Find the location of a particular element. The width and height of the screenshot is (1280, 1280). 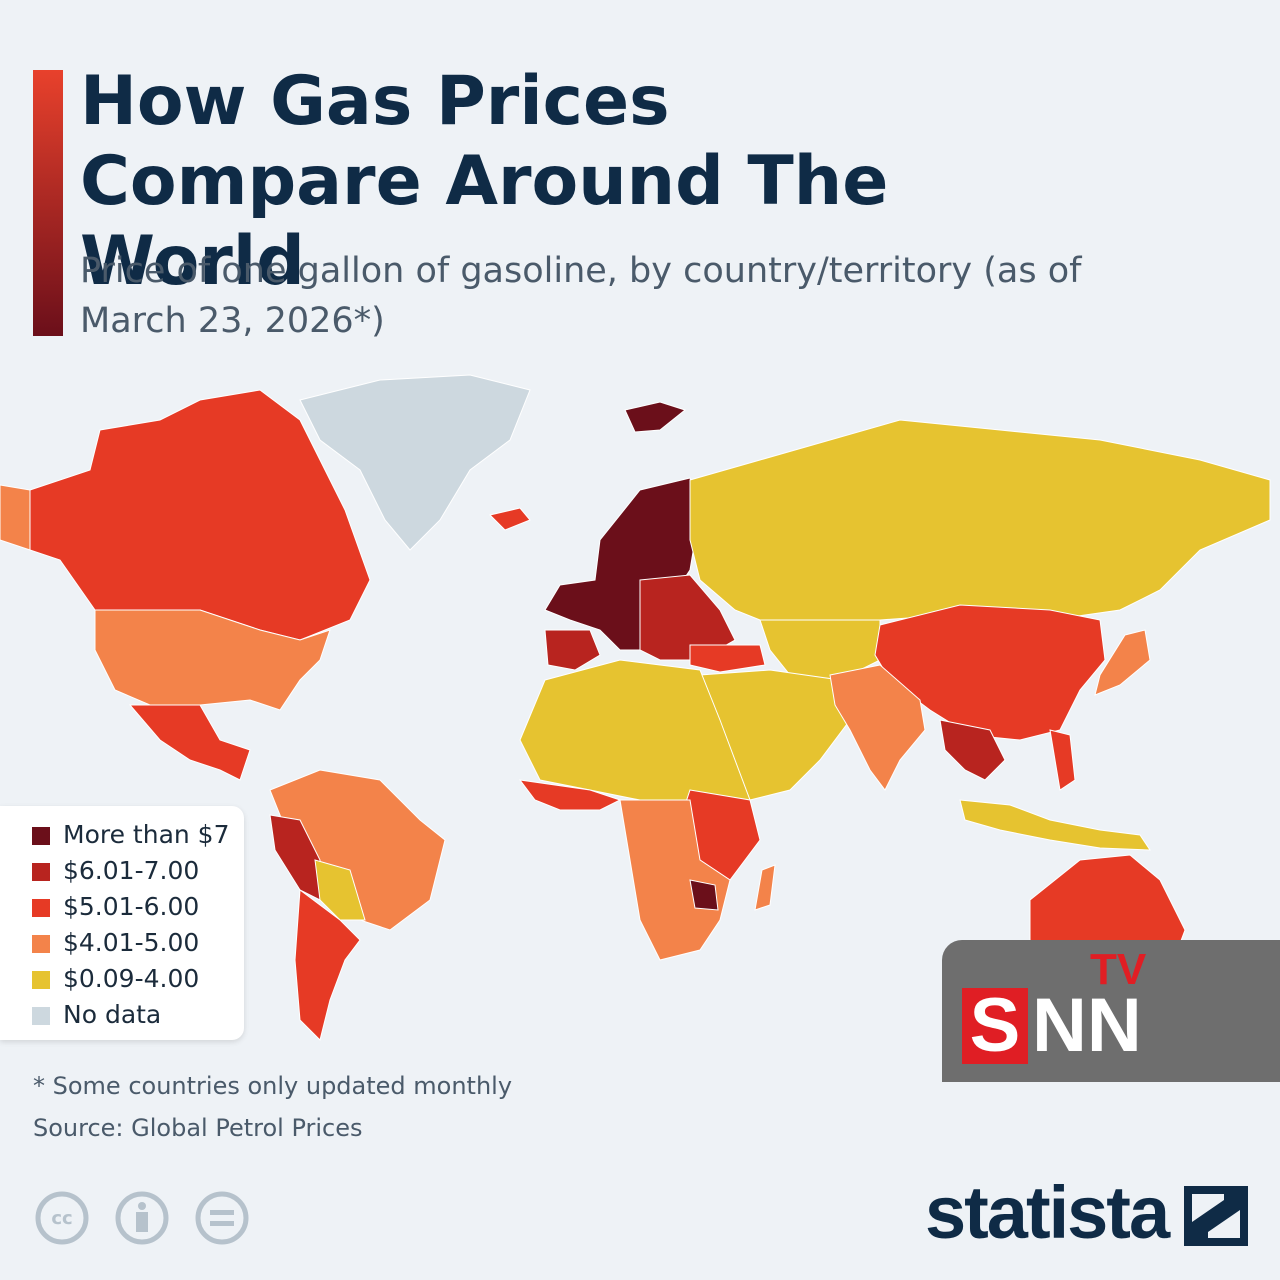

legend-label: More than $7 is located at coordinates (146, 834).